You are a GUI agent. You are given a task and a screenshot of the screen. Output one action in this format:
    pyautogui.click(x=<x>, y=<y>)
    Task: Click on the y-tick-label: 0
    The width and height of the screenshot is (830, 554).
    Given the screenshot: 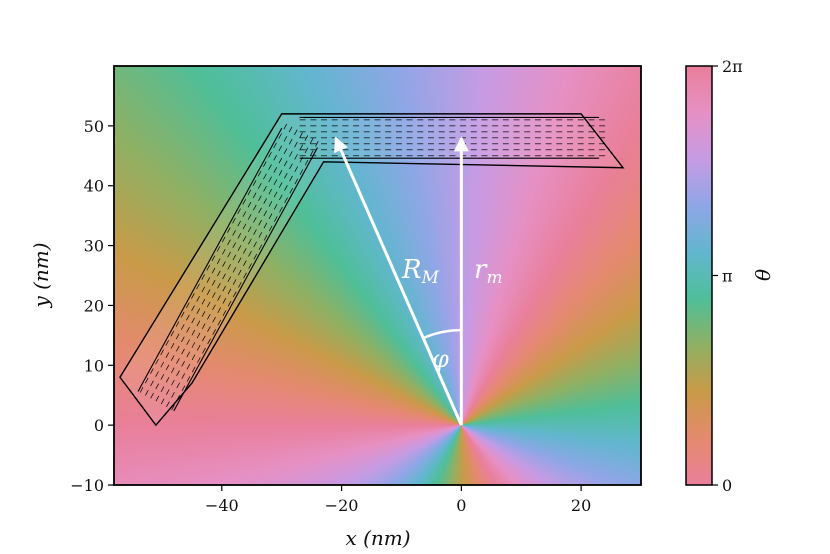 What is the action you would take?
    pyautogui.click(x=99, y=425)
    